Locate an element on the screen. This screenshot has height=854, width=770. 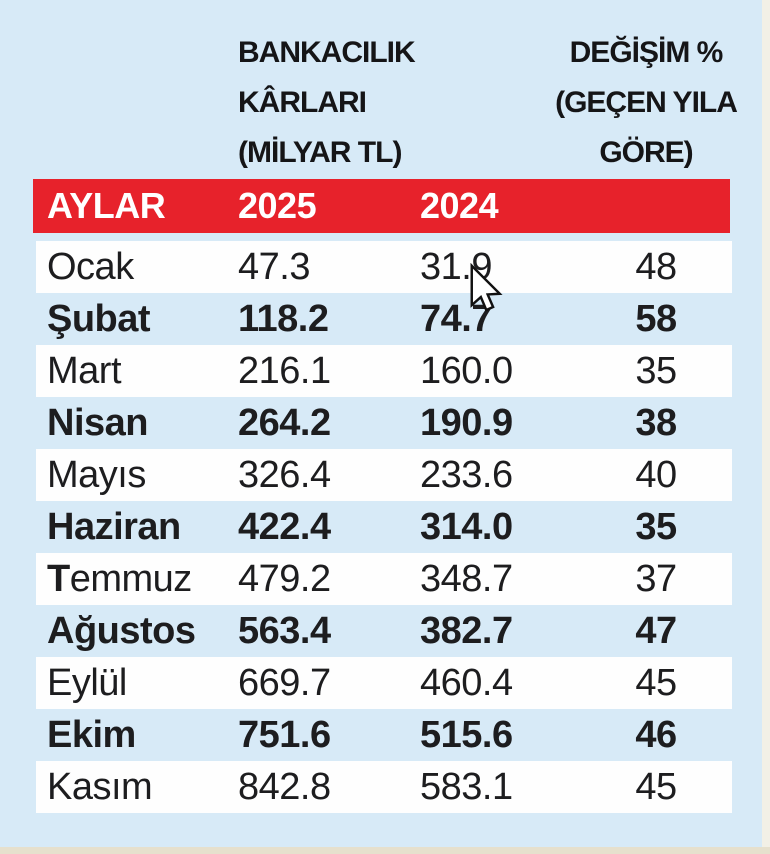
header-cell-2024: 2024 is located at coordinates (459, 205).